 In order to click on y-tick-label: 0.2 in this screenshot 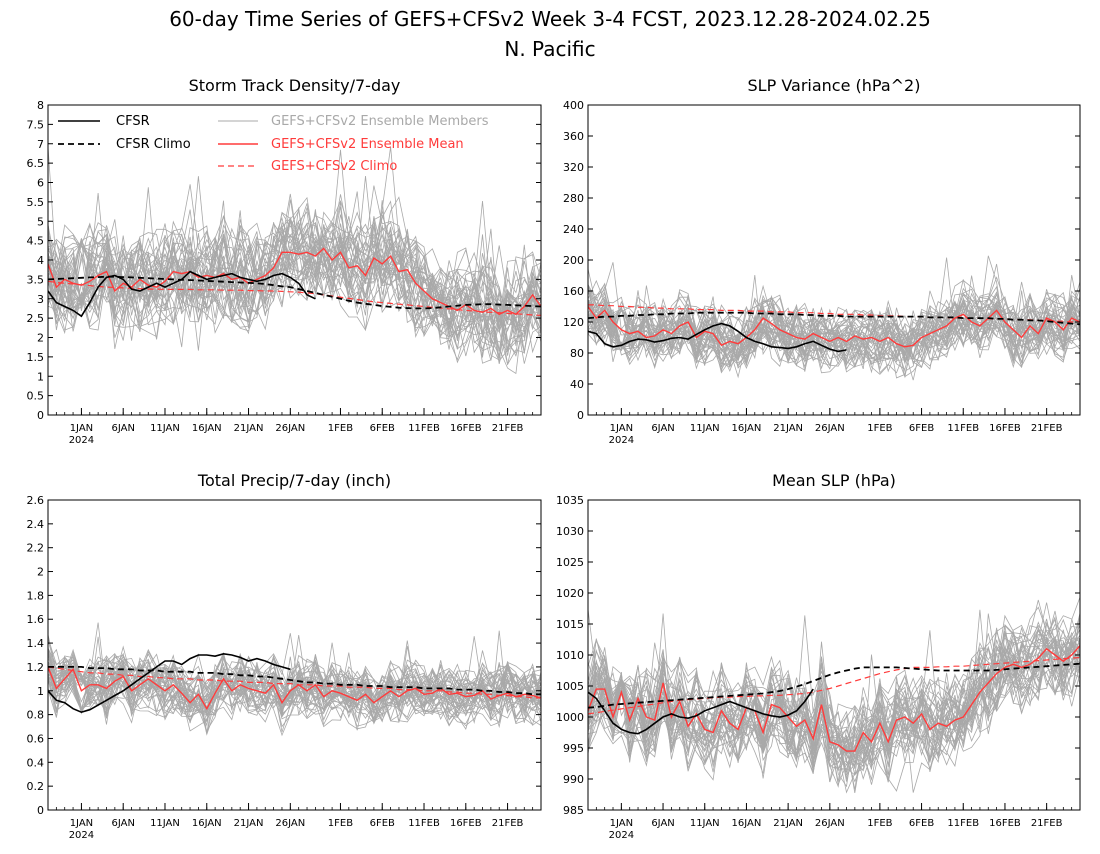, I will do `click(36, 786)`.